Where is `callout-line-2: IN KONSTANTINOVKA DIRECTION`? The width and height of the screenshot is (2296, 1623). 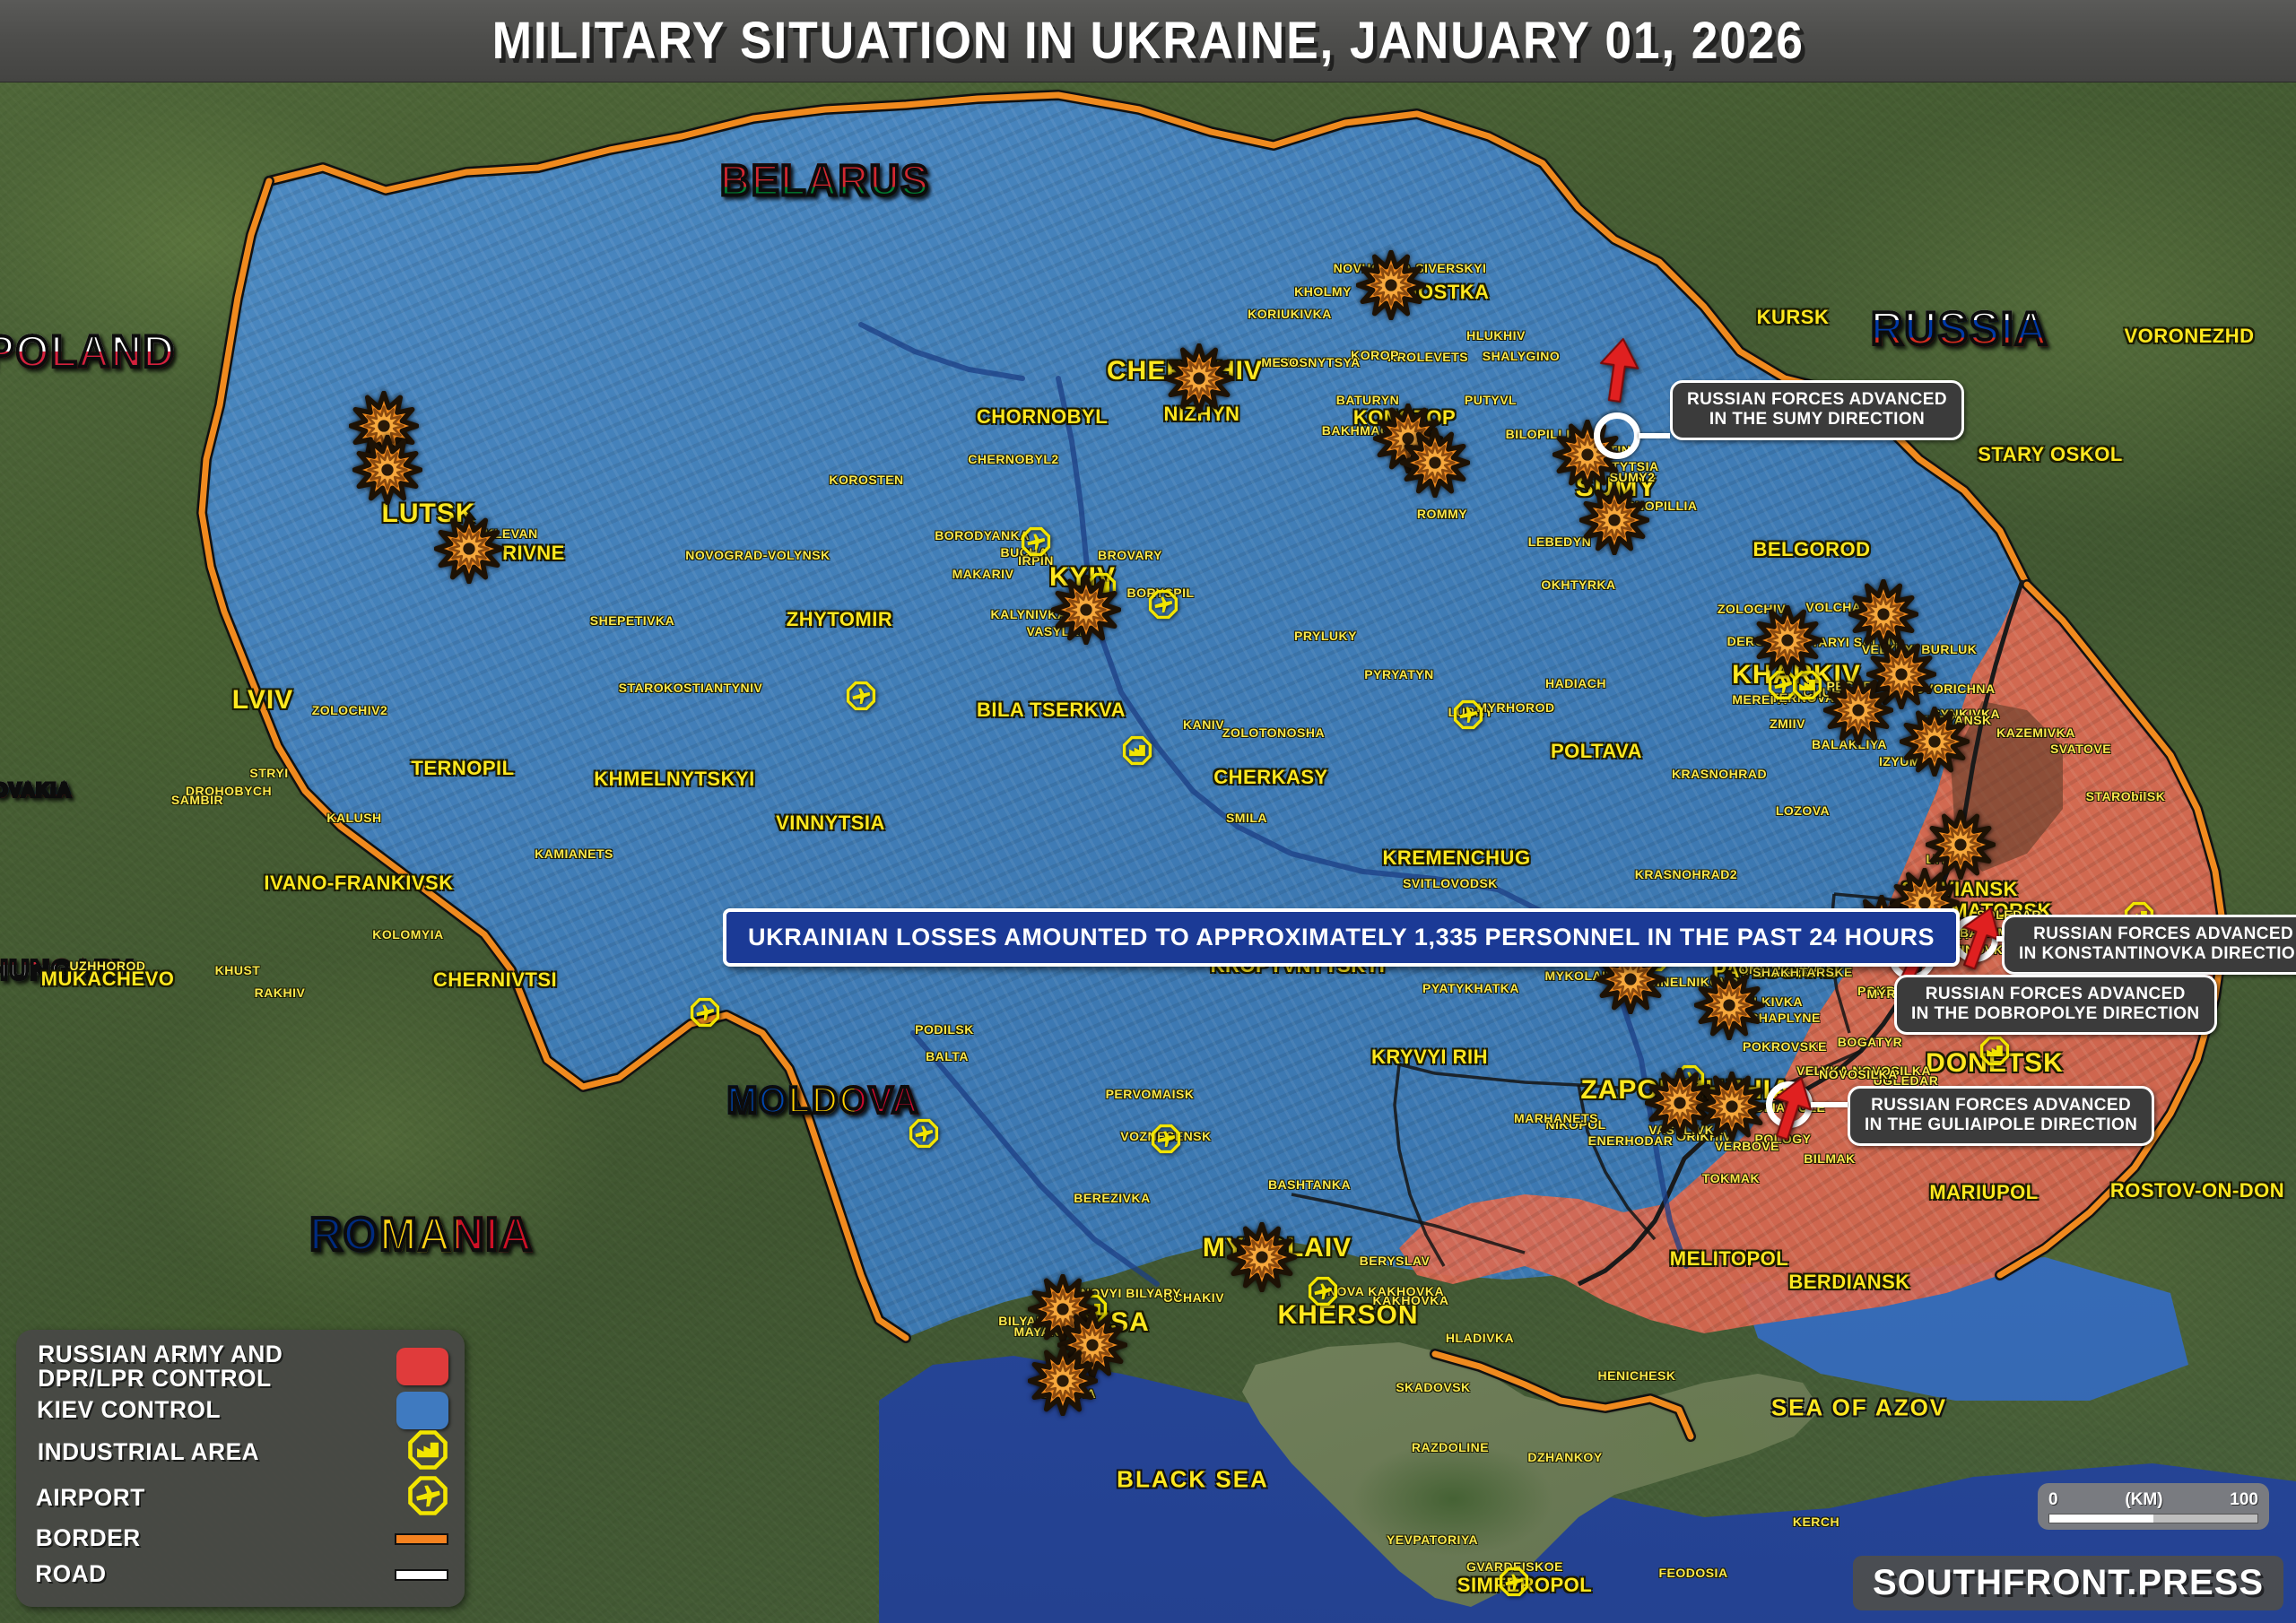
callout-line-2: IN KONSTANTINOVKA DIRECTION is located at coordinates (2157, 954).